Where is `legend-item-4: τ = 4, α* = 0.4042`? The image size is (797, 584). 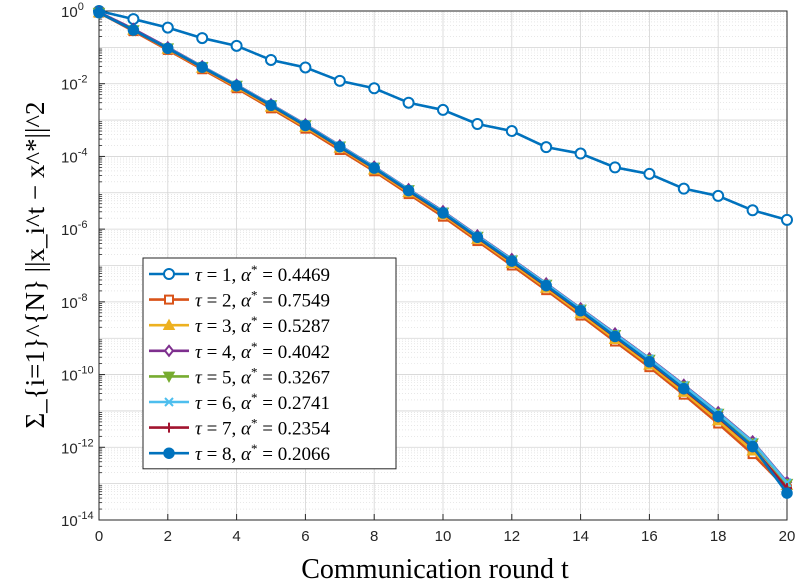
legend-item-4: τ = 4, α* = 0.4042 is located at coordinates (239, 351).